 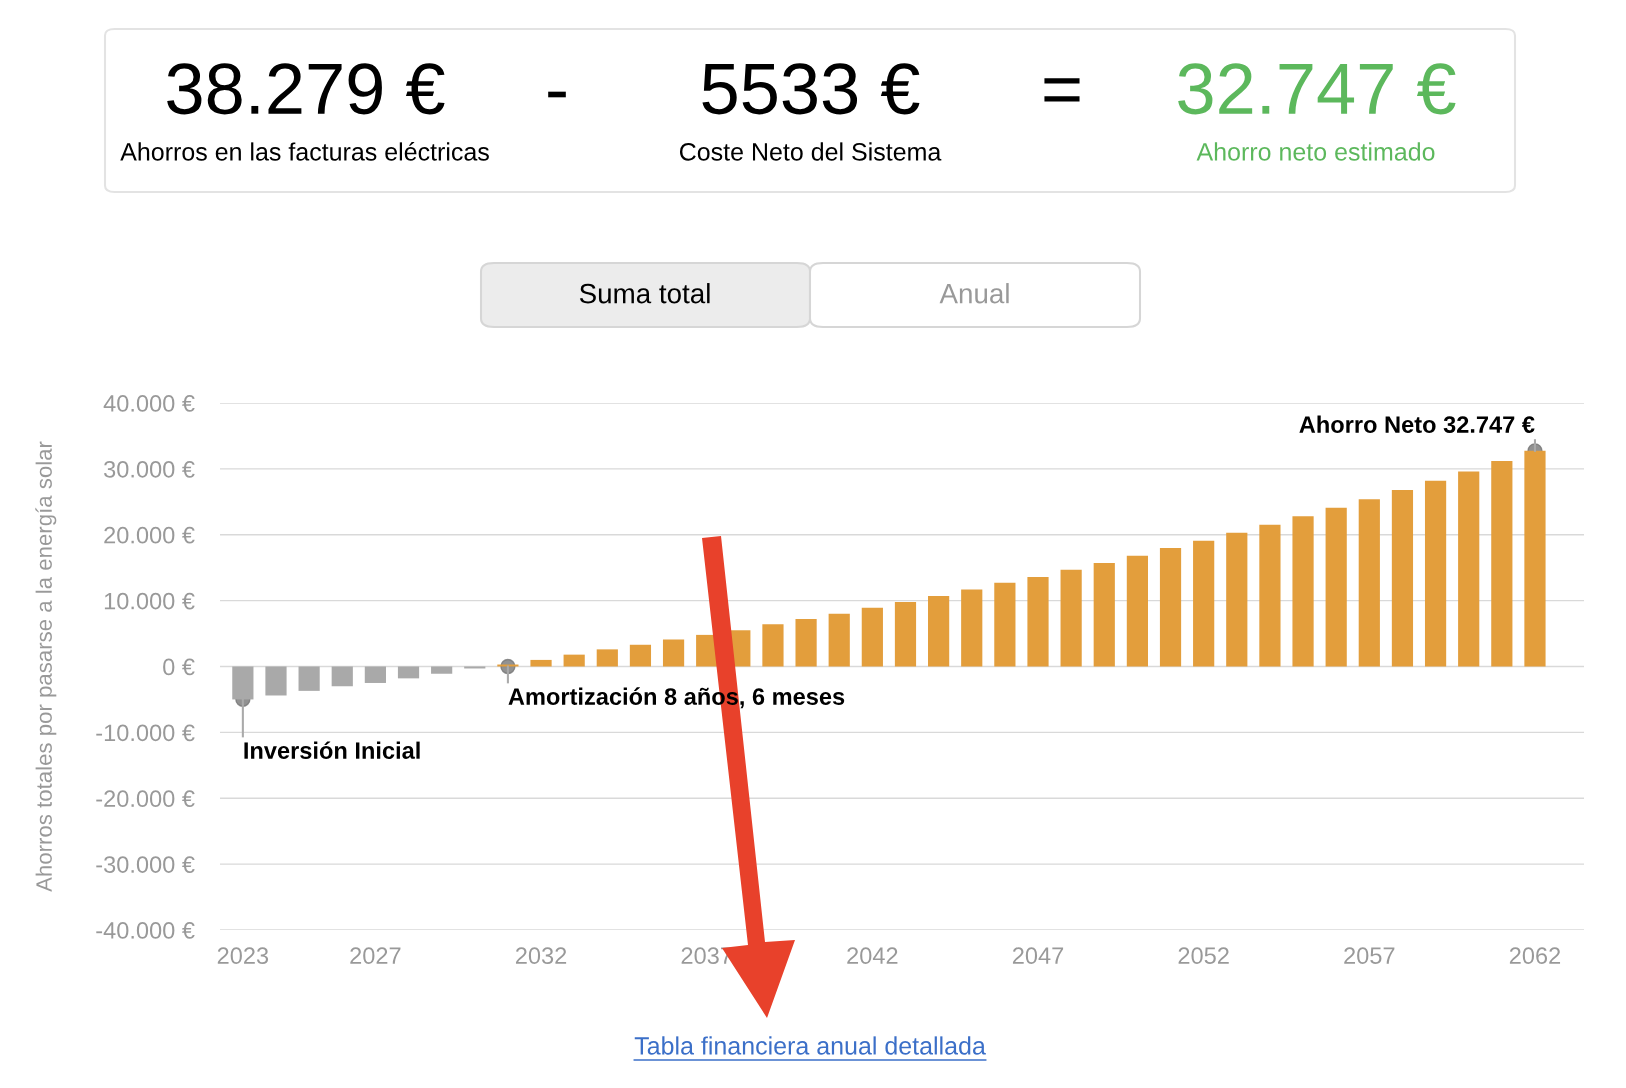 What do you see at coordinates (375, 956) in the screenshot?
I see `x-tick-label: 2027` at bounding box center [375, 956].